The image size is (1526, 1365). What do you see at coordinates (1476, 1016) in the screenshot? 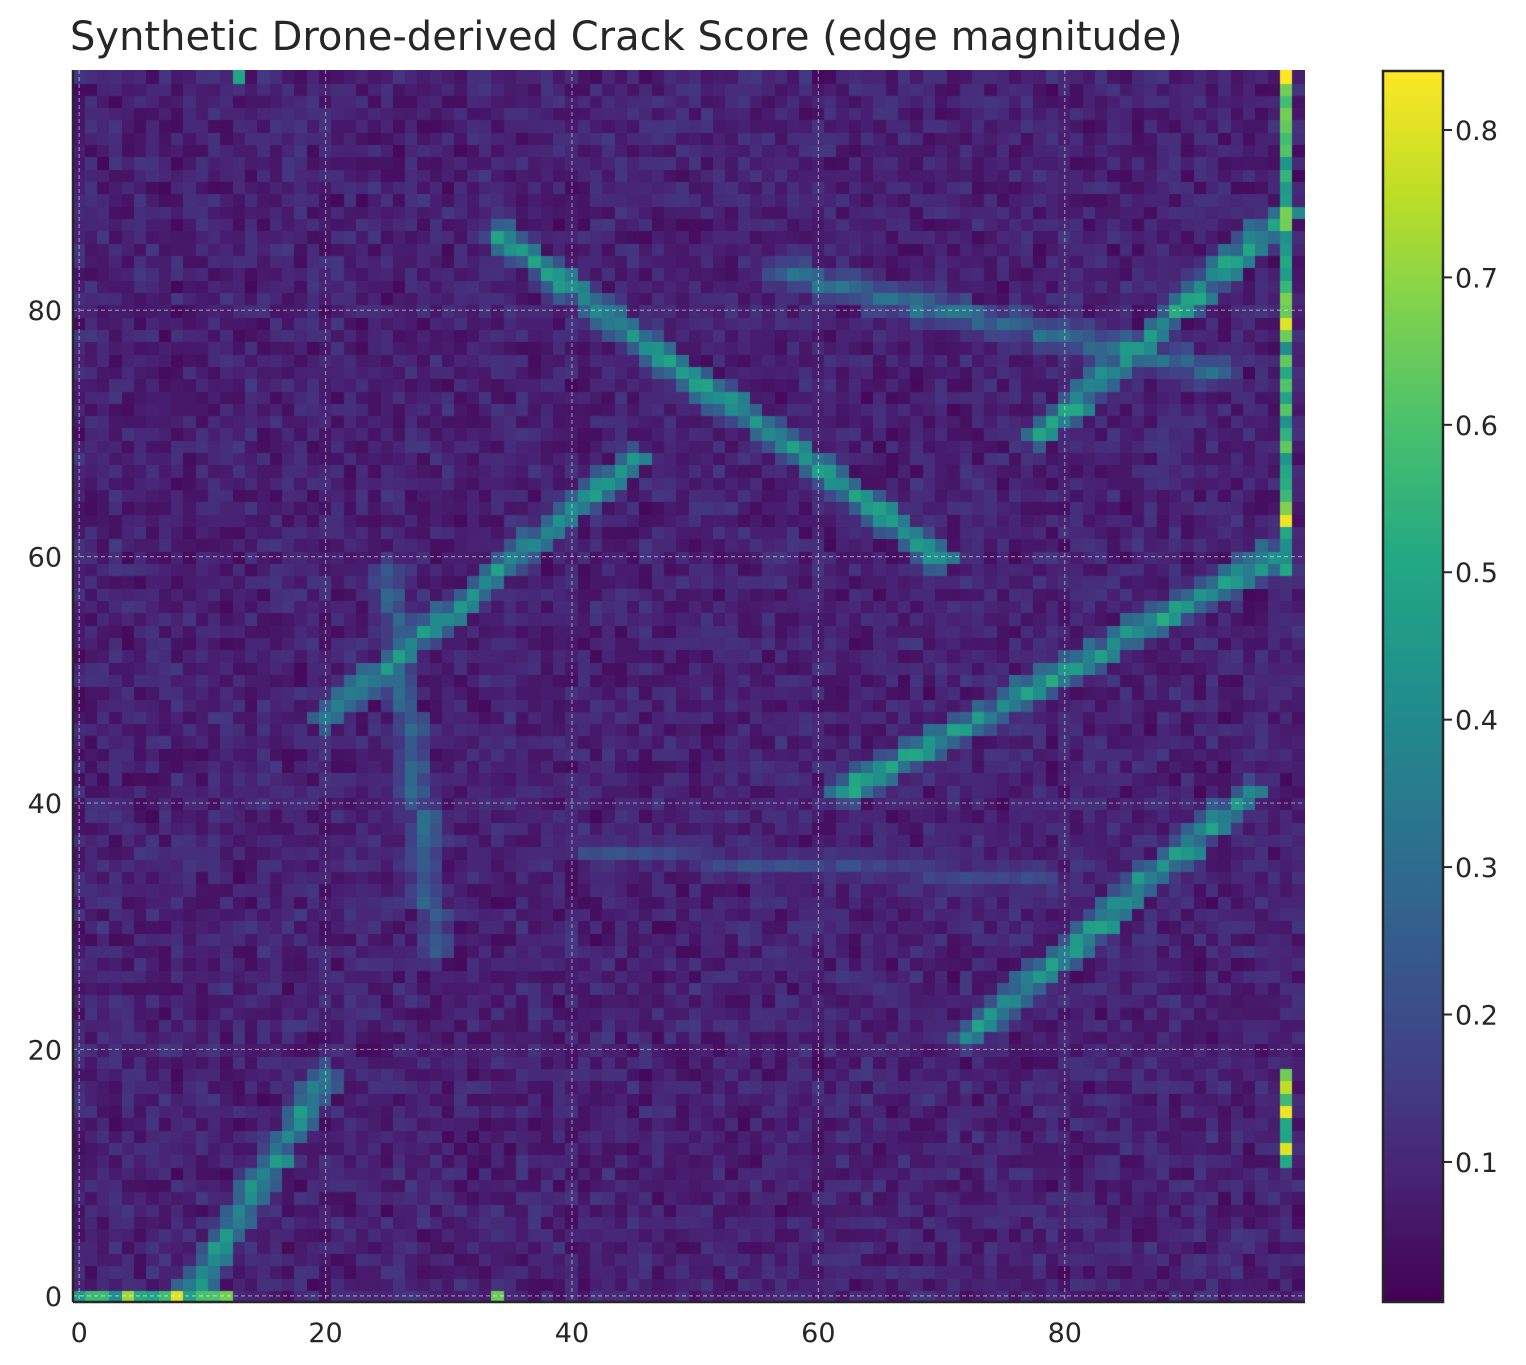
I see `colorbar-tick-label: 0.2` at bounding box center [1476, 1016].